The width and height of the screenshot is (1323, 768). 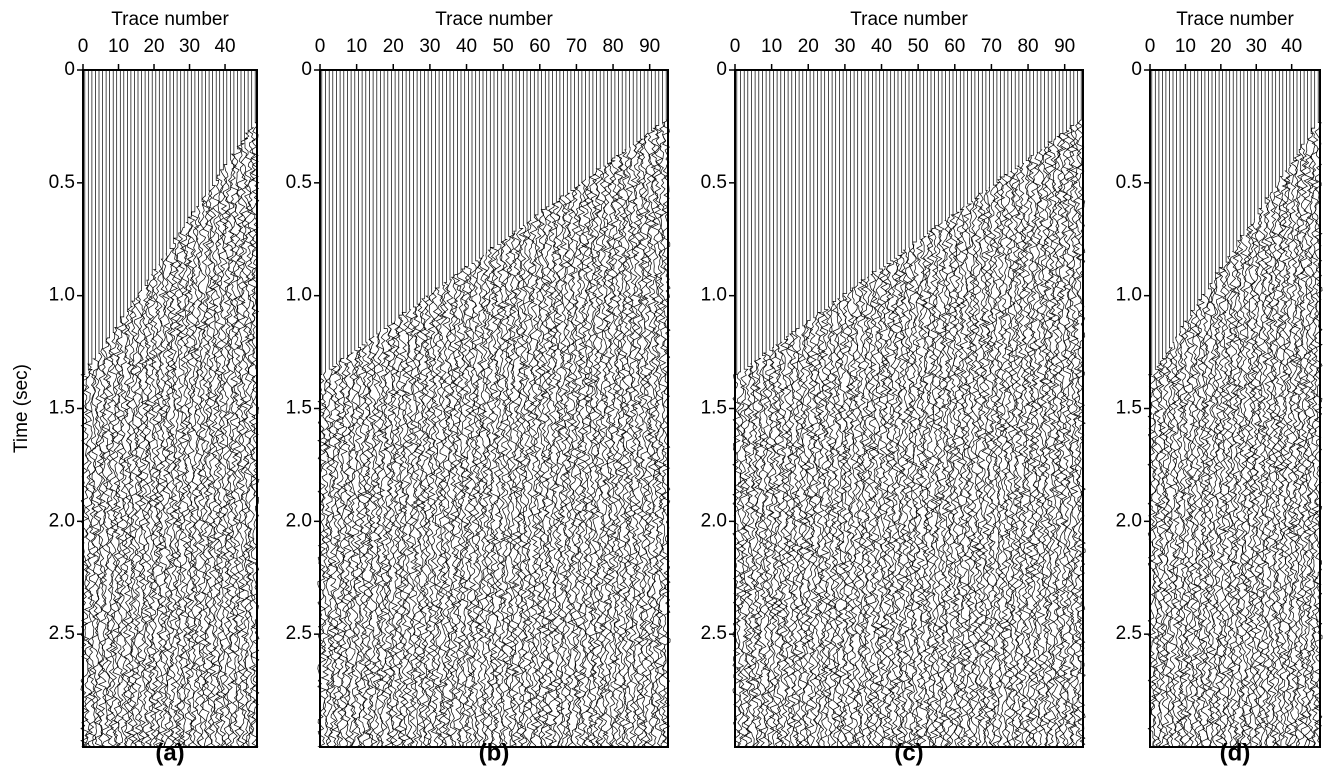 I want to click on panel-label: (d), so click(x=1235, y=752).